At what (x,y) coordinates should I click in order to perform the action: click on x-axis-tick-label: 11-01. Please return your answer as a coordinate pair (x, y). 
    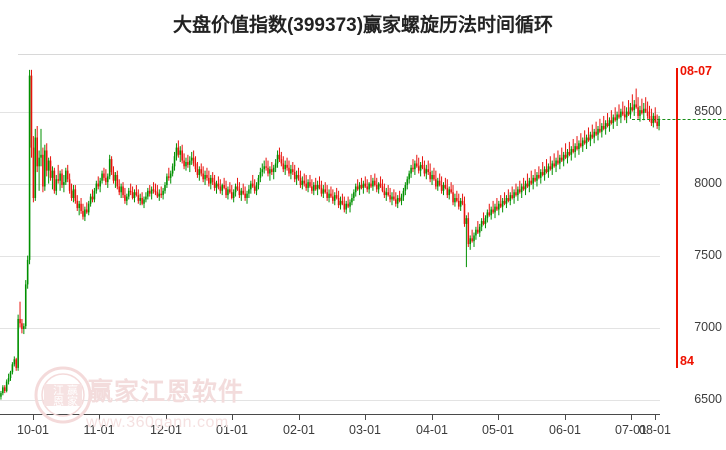
    Looking at the image, I should click on (99, 430).